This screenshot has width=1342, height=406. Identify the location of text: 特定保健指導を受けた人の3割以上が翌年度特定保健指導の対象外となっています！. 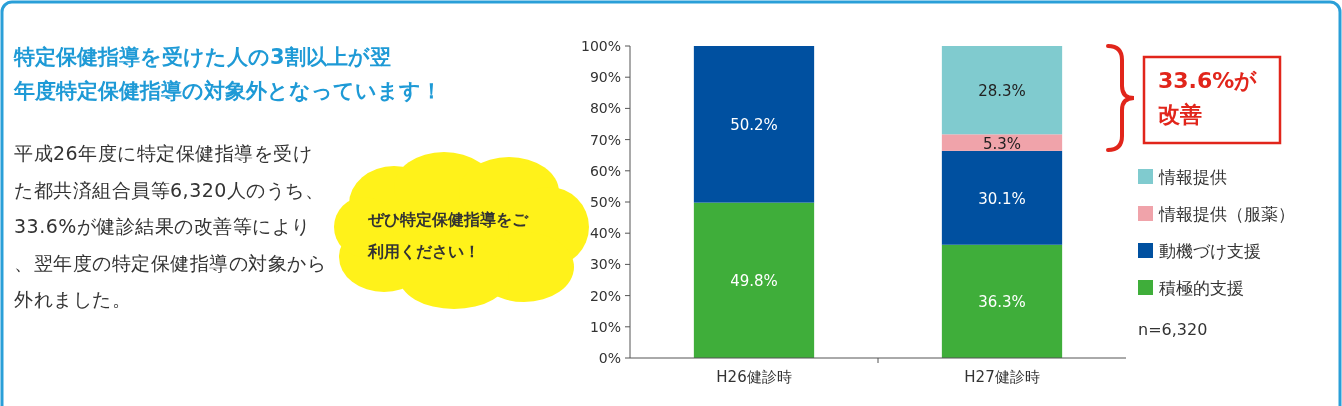
(227, 74).